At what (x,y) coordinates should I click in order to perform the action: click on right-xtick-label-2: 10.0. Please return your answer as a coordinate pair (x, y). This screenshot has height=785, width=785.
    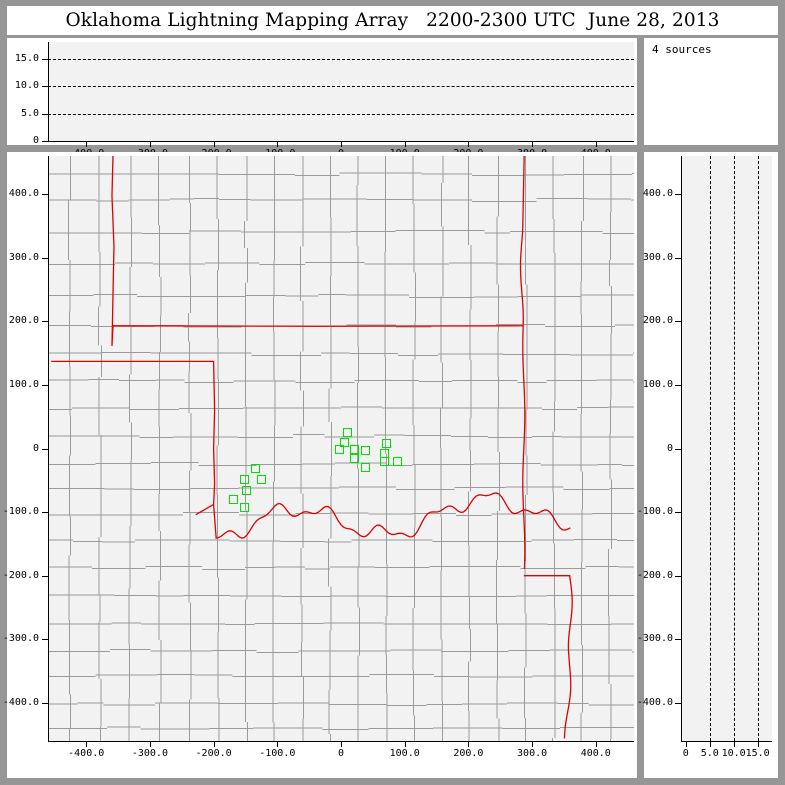
    Looking at the image, I should click on (733, 753).